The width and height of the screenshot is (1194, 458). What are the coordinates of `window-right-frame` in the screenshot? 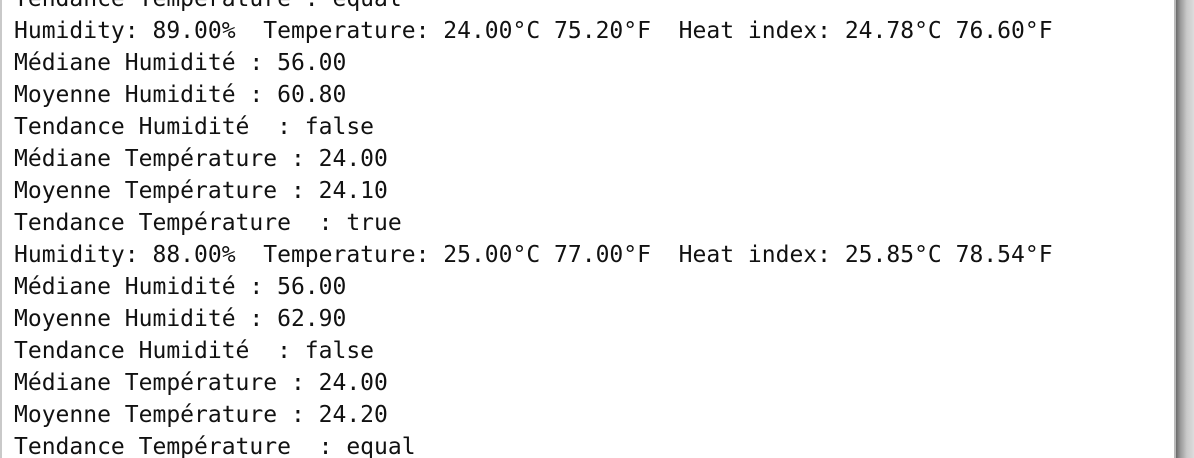 It's located at (1185, 229).